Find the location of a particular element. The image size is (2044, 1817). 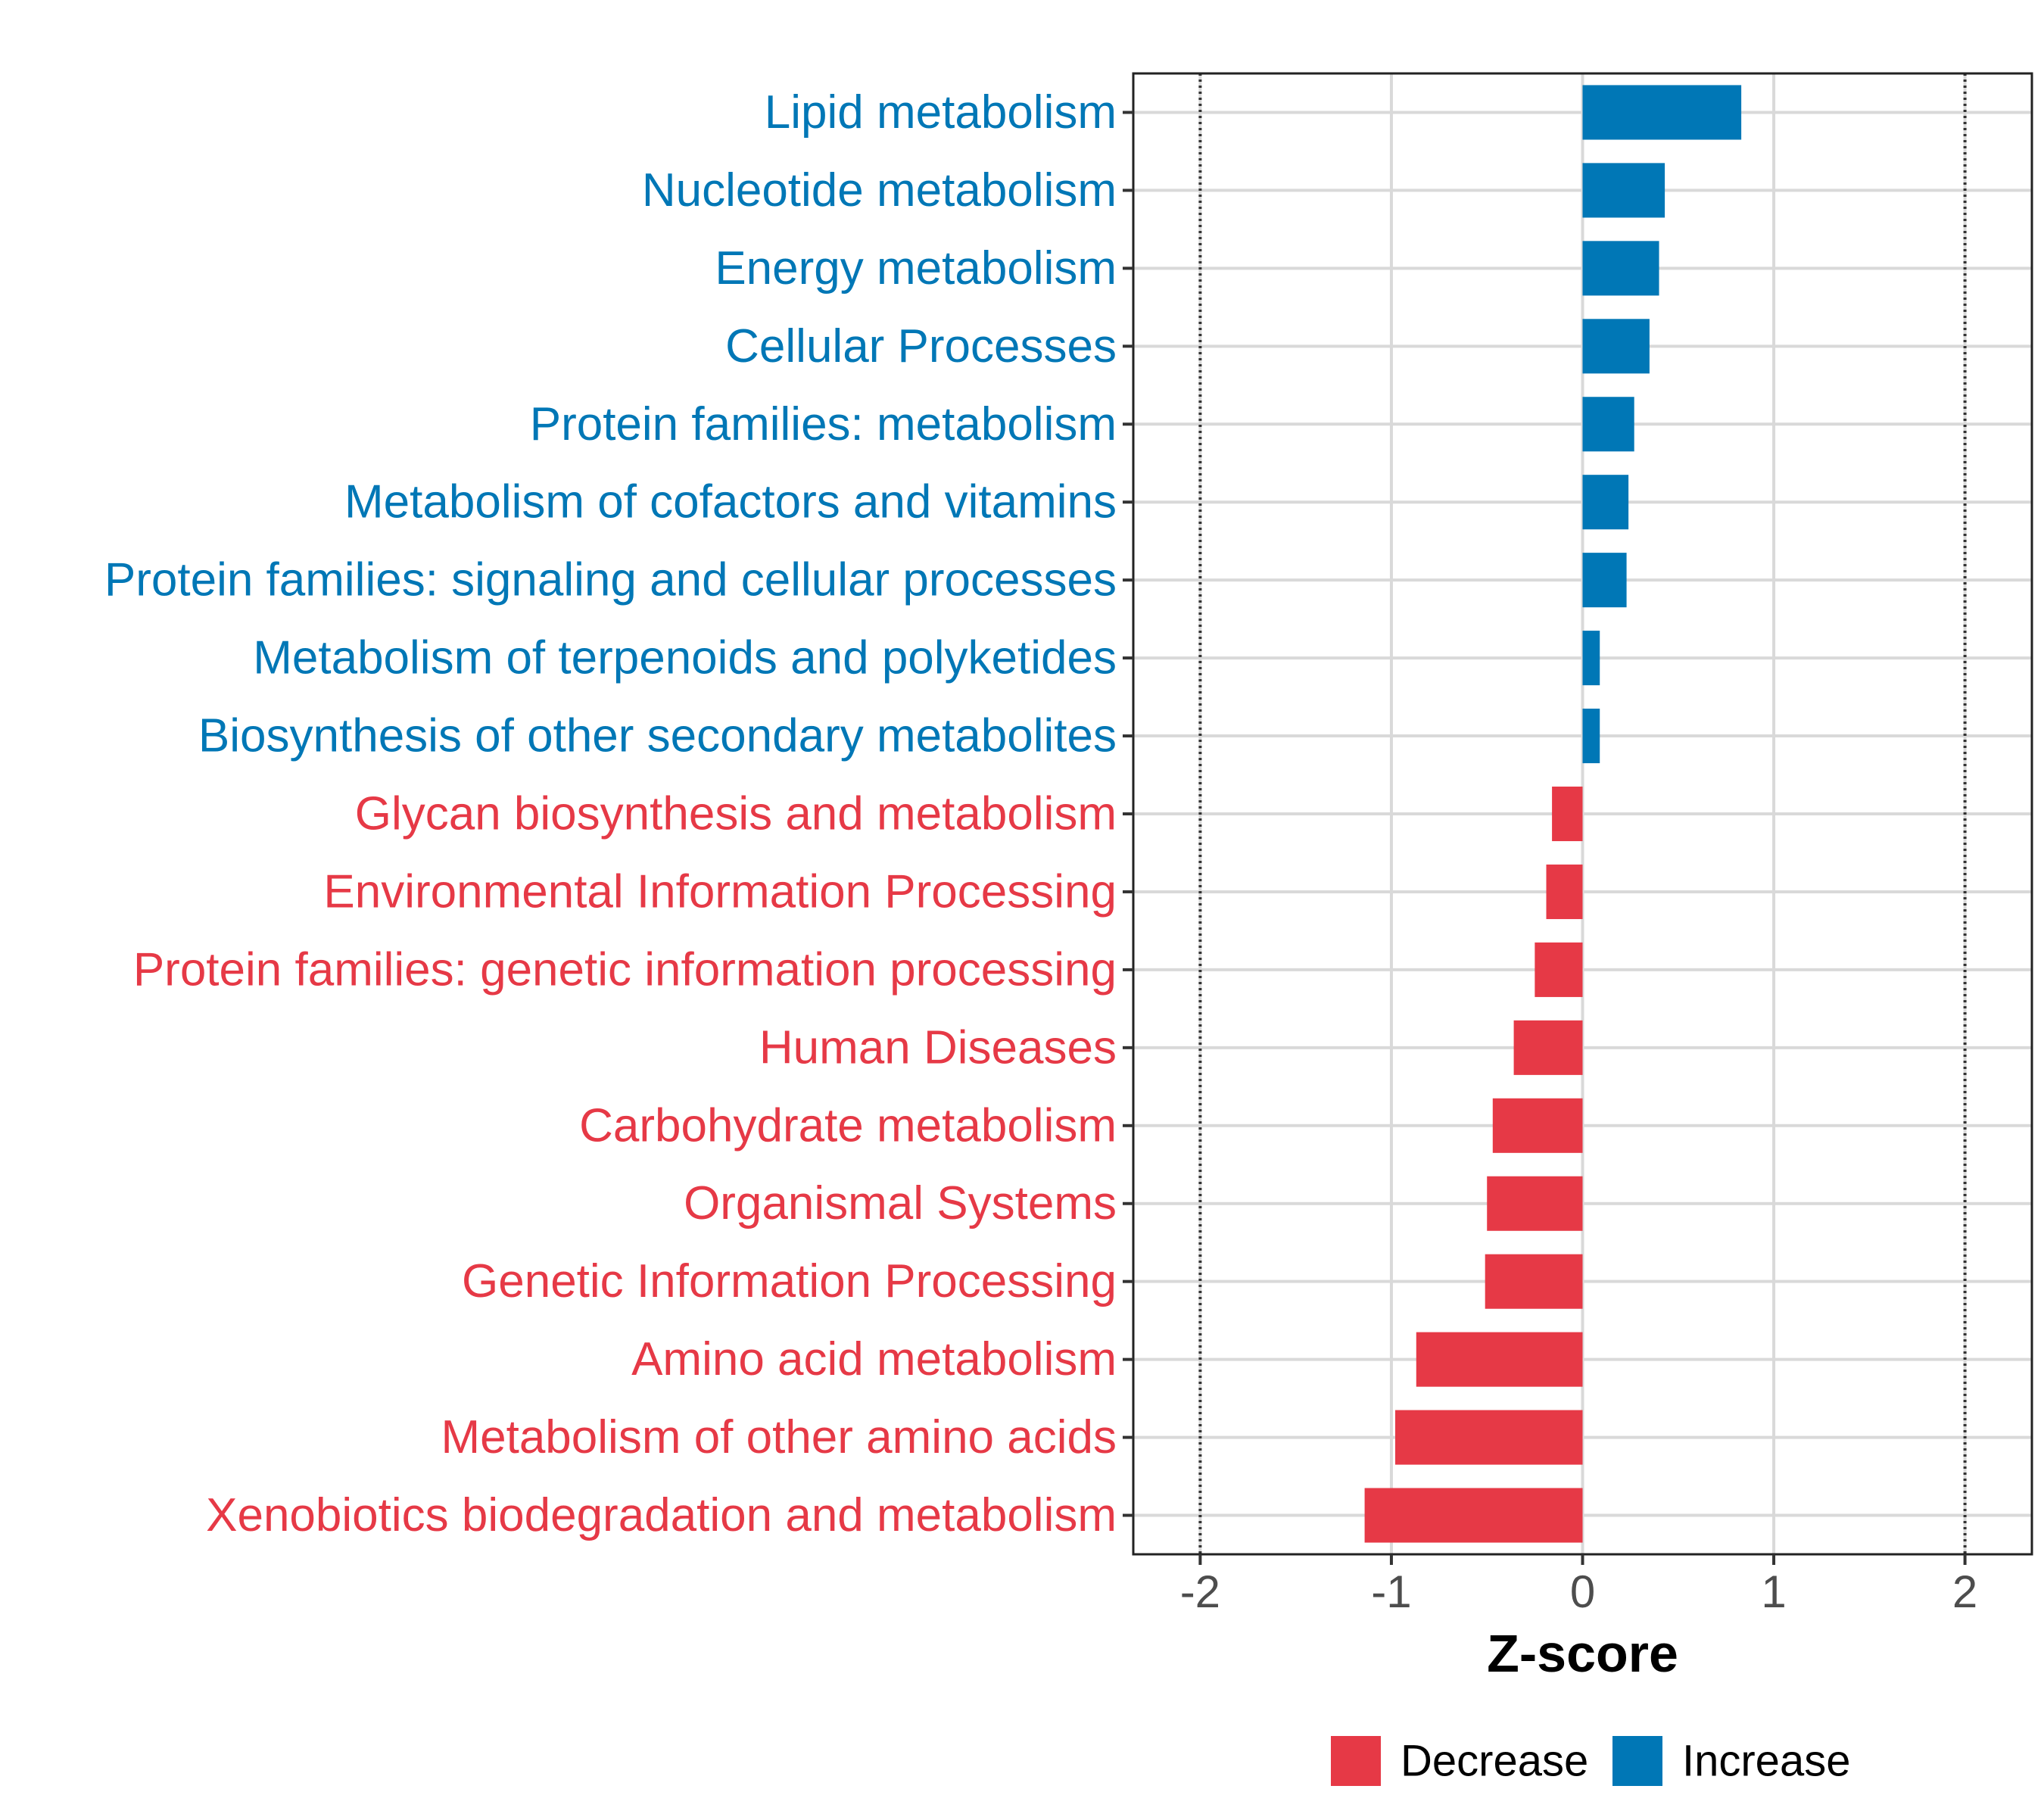

legend-swatch-decrease is located at coordinates (1356, 1761).